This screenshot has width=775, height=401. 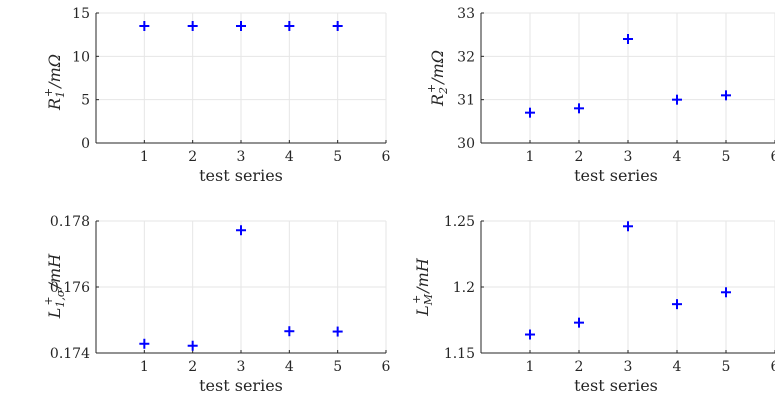 What do you see at coordinates (85, 144) in the screenshot?
I see `y-tick-label-r1-0: 0` at bounding box center [85, 144].